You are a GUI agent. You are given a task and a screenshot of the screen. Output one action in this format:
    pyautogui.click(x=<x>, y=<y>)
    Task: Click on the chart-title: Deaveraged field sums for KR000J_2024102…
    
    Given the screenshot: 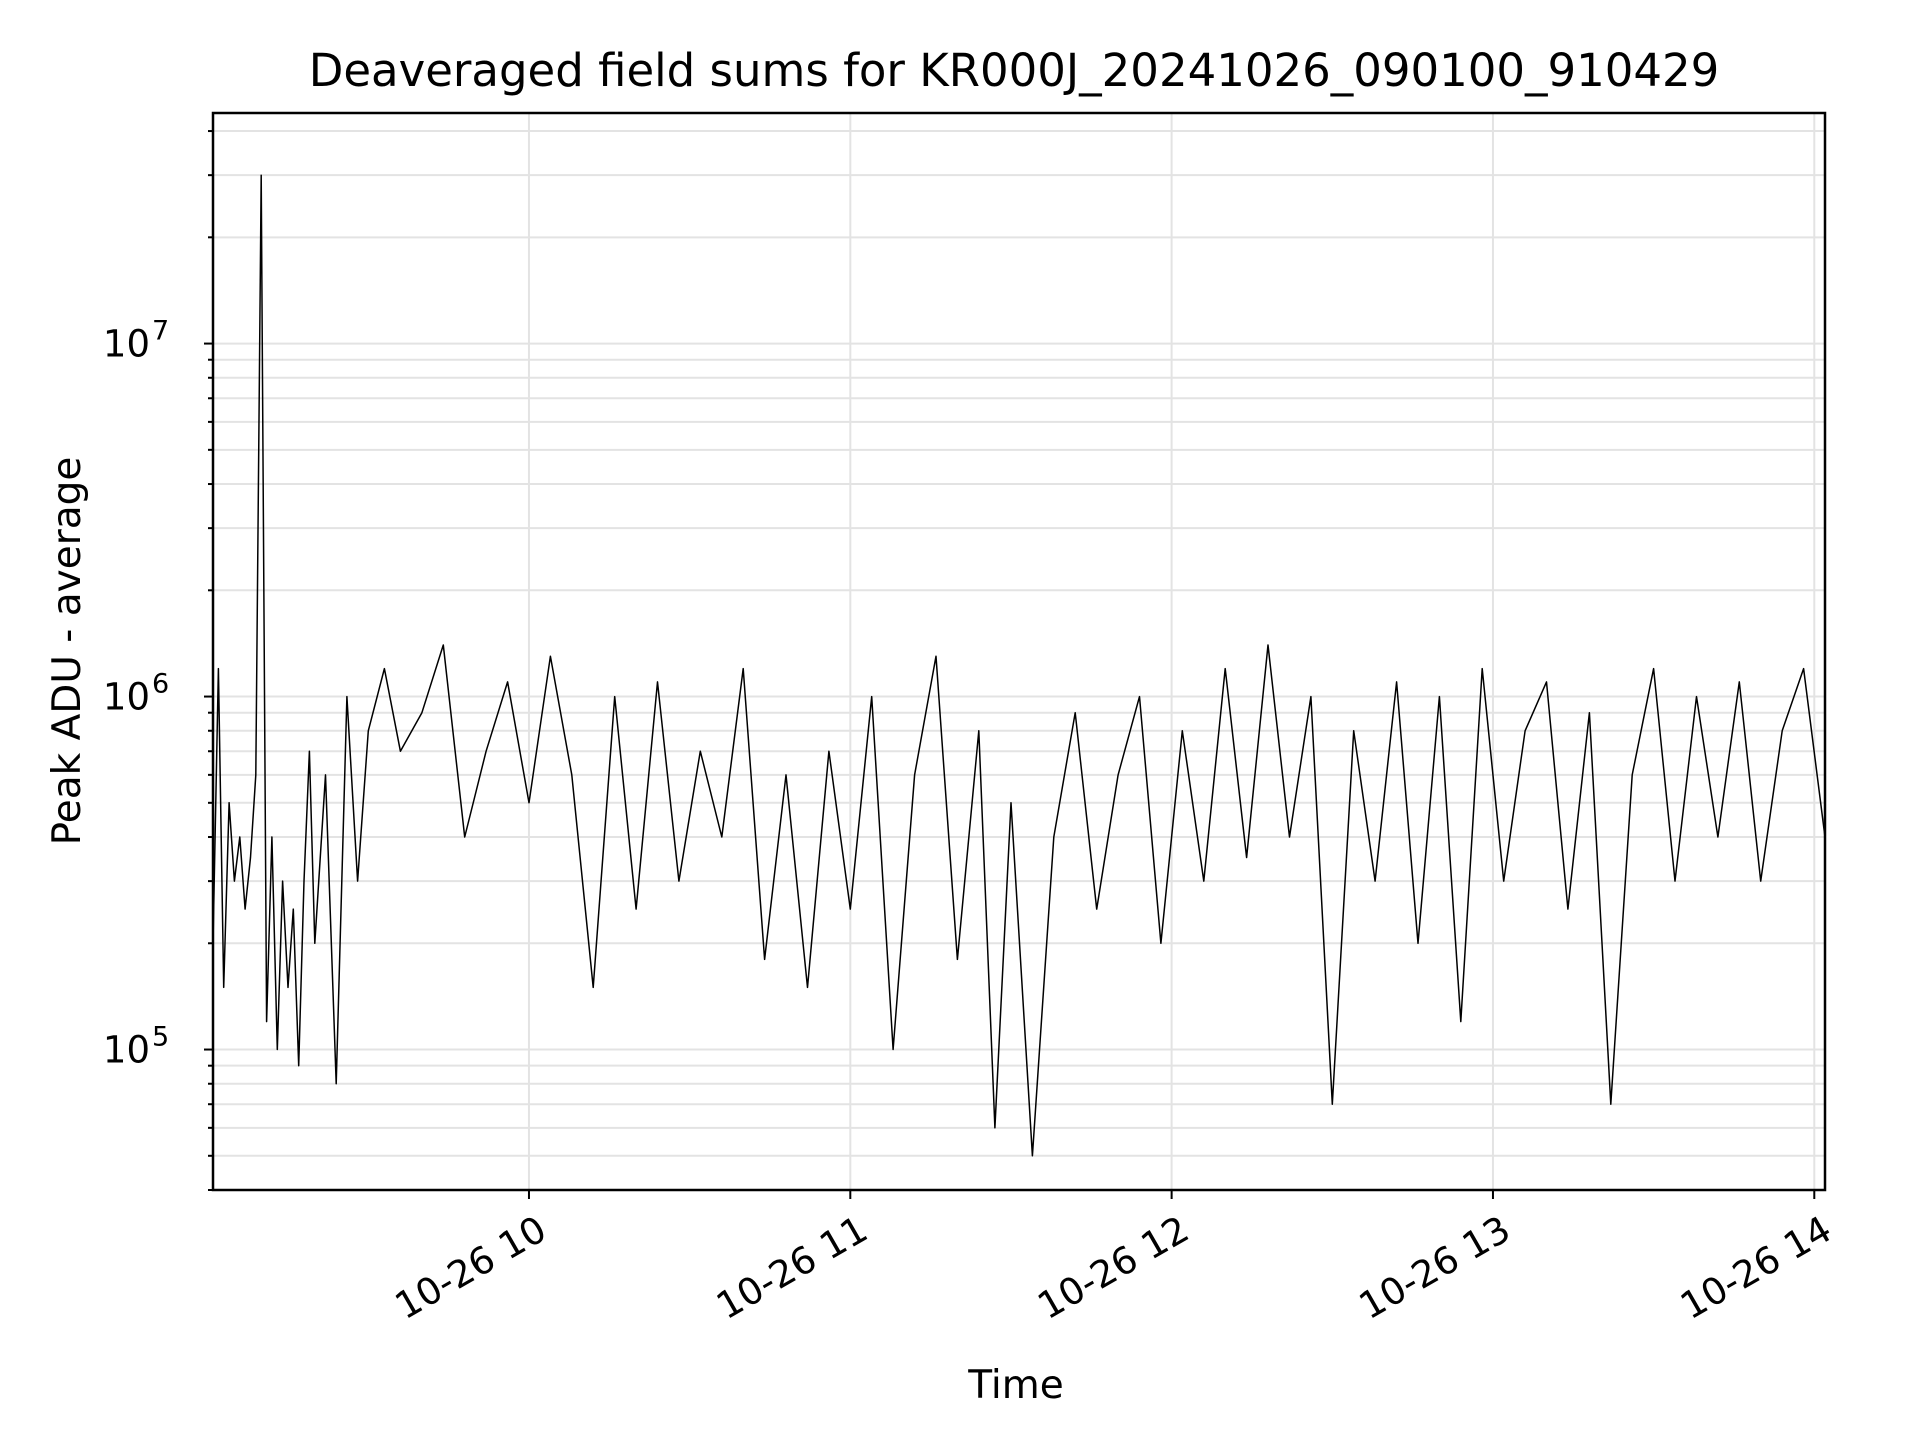 What is the action you would take?
    pyautogui.click(x=1014, y=70)
    